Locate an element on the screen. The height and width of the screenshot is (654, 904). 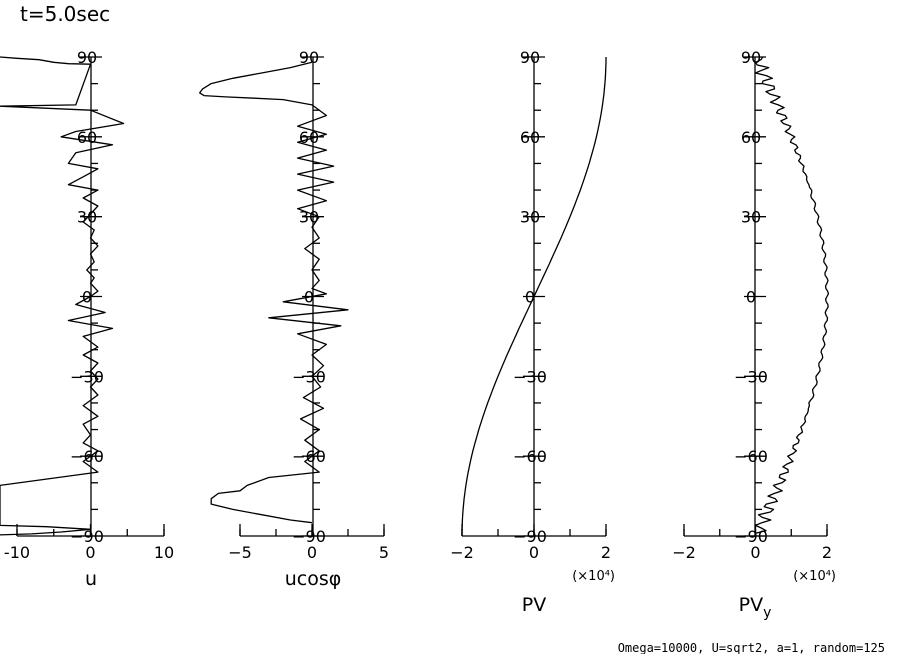
ucos-x-tick-label: 5 is located at coordinates (384, 552).